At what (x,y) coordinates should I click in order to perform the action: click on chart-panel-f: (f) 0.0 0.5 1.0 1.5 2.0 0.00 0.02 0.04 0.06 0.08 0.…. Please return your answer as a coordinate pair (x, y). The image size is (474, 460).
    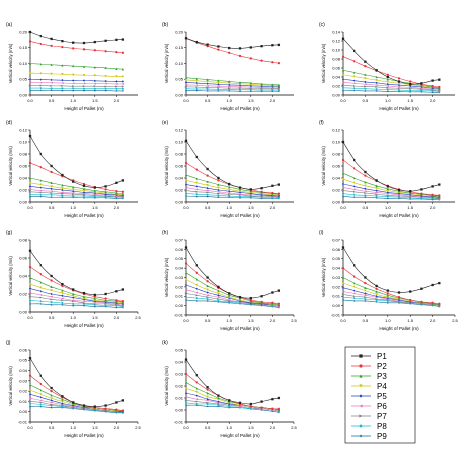
    Looking at the image, I should click on (387, 169).